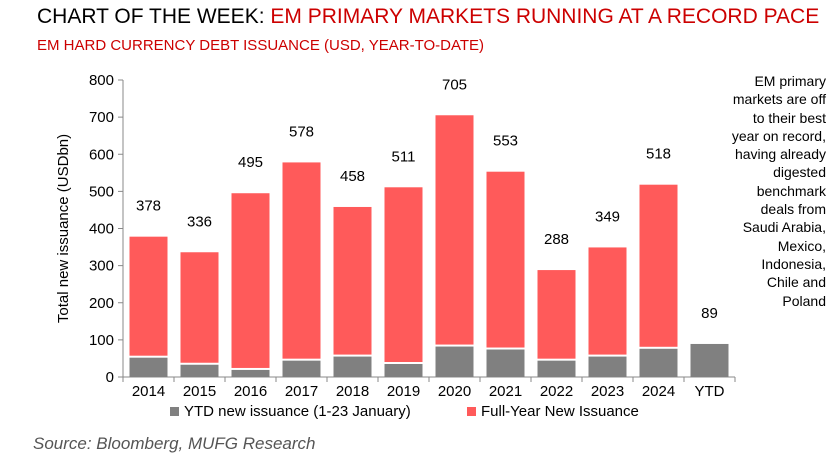  I want to click on legend-label: Full-Year New Issuance, so click(560, 411).